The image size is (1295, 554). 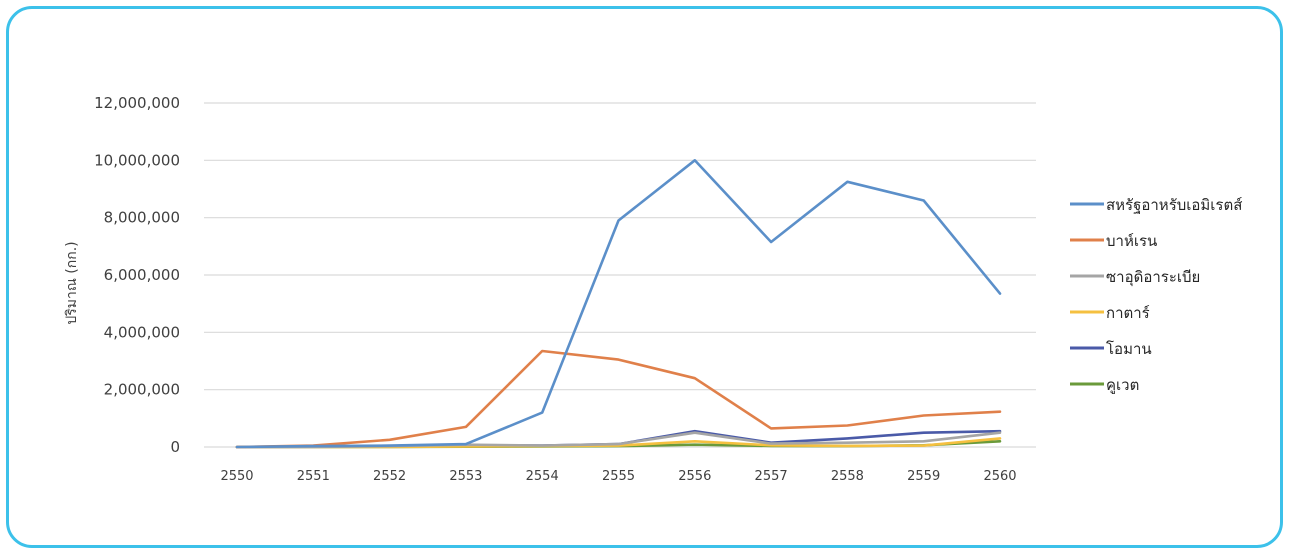 I want to click on x-tick-label: 2560, so click(x=999, y=476).